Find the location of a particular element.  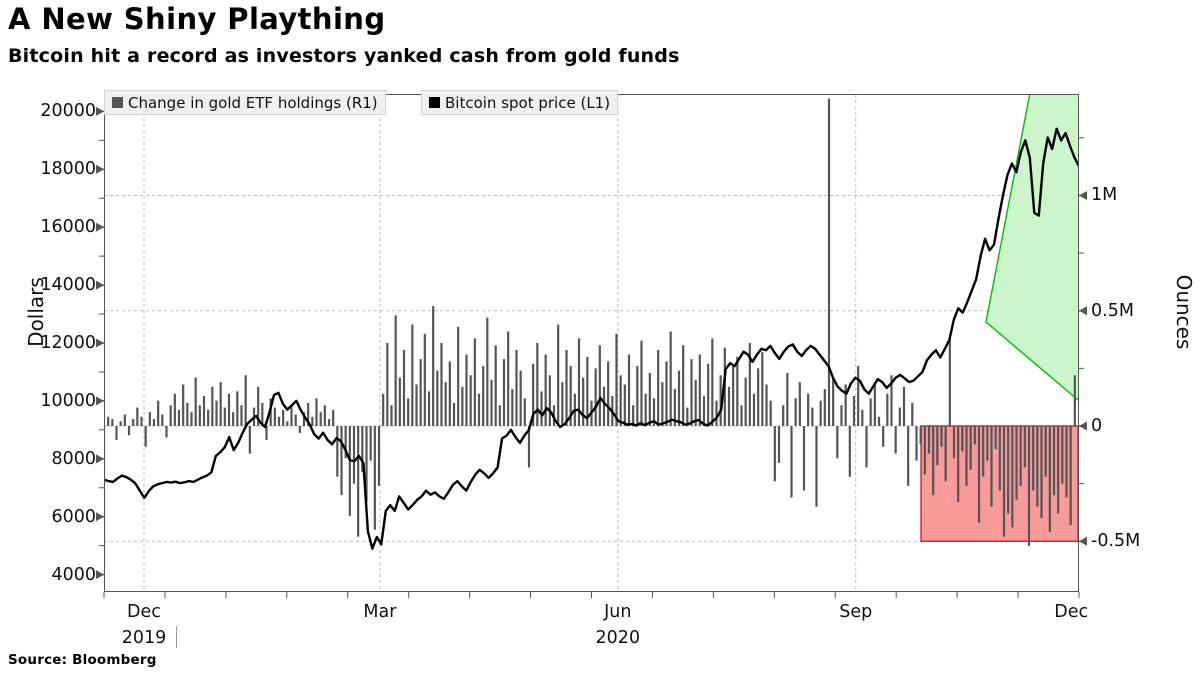

legend-swatch-gold-etf is located at coordinates (117, 102).